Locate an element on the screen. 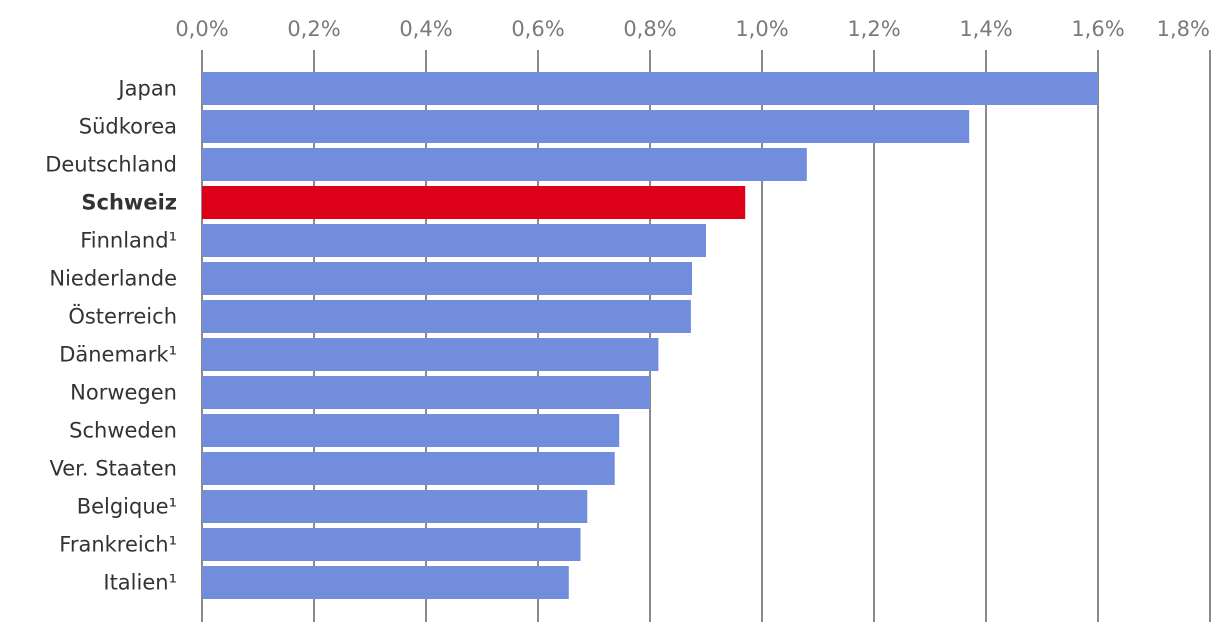 This screenshot has width=1220, height=630. bar-niederlande is located at coordinates (447, 278).